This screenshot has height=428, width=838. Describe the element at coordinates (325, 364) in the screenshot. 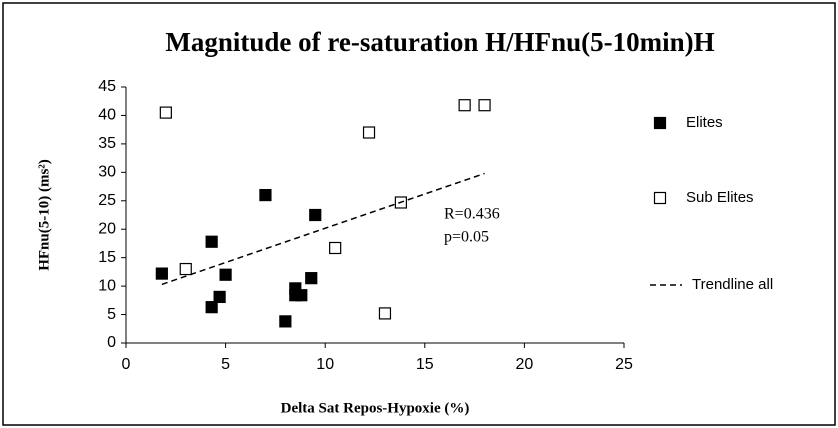

I see `x-tick-label: 10` at that location.